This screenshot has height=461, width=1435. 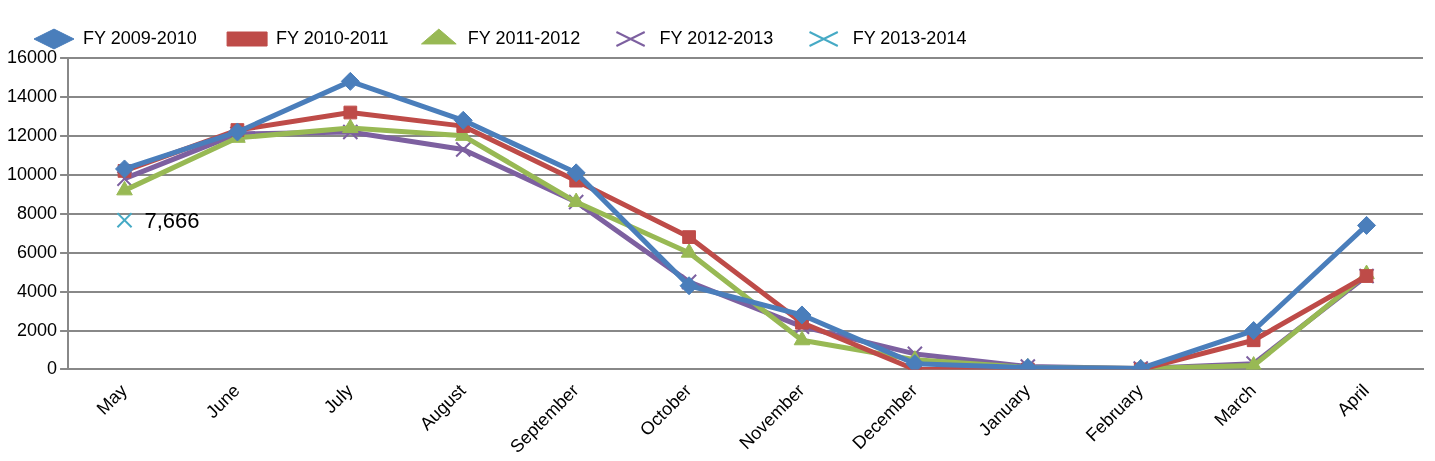 I want to click on legend-label: FY 2009-2010, so click(x=140, y=37).